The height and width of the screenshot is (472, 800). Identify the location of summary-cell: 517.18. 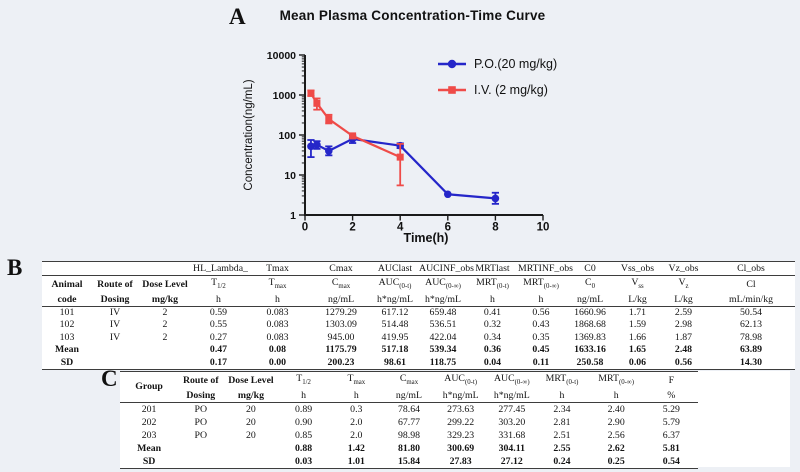
(395, 350).